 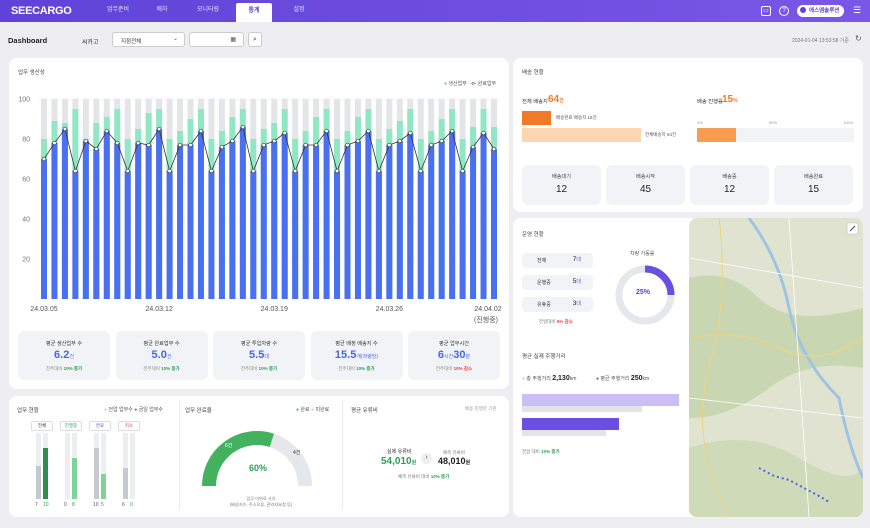 I want to click on kpi-label: 평균 투입차량 수, so click(x=259, y=344).